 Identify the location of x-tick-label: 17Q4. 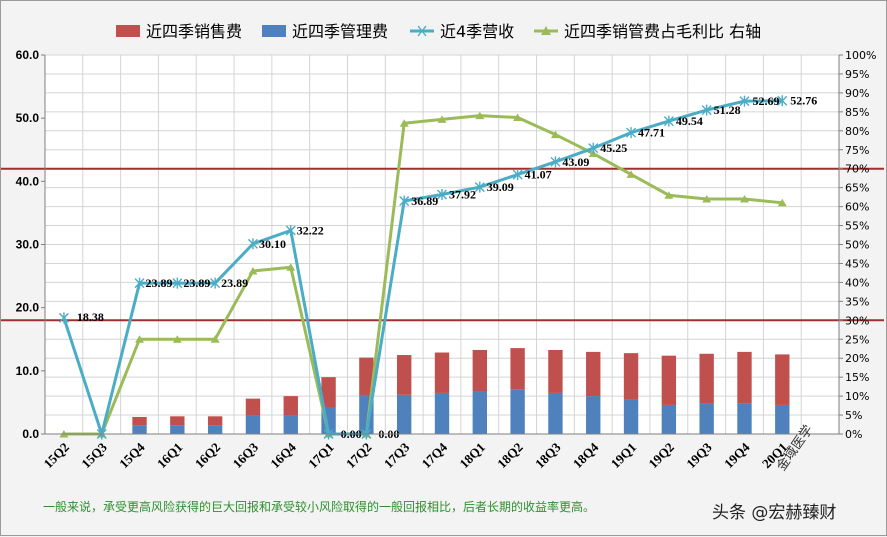
(435, 455).